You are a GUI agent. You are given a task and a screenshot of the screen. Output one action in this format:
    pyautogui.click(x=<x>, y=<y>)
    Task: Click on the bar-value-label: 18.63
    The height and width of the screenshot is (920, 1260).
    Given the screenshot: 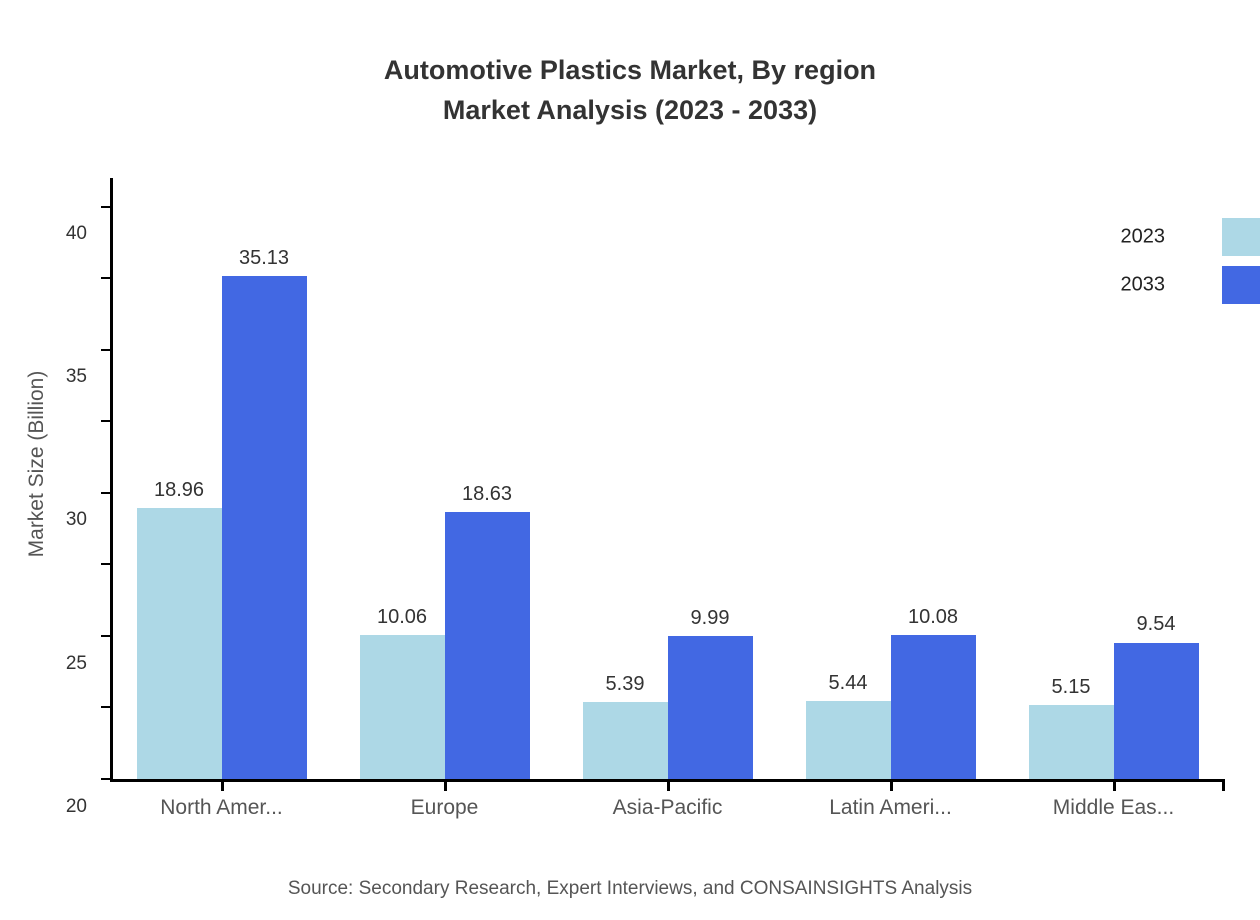 What is the action you would take?
    pyautogui.click(x=487, y=494)
    